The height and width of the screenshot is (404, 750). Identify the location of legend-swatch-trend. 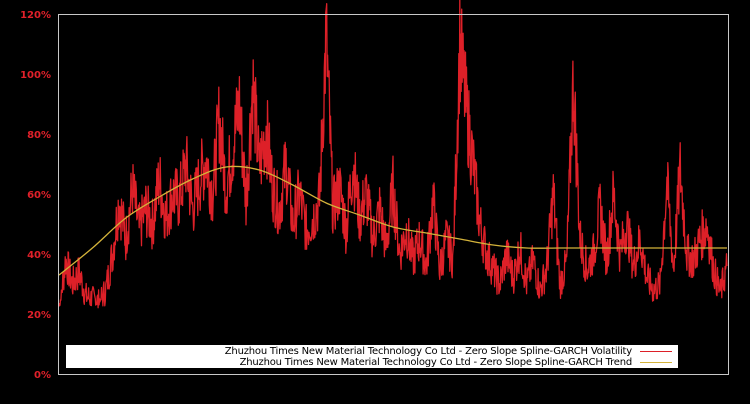
(656, 362).